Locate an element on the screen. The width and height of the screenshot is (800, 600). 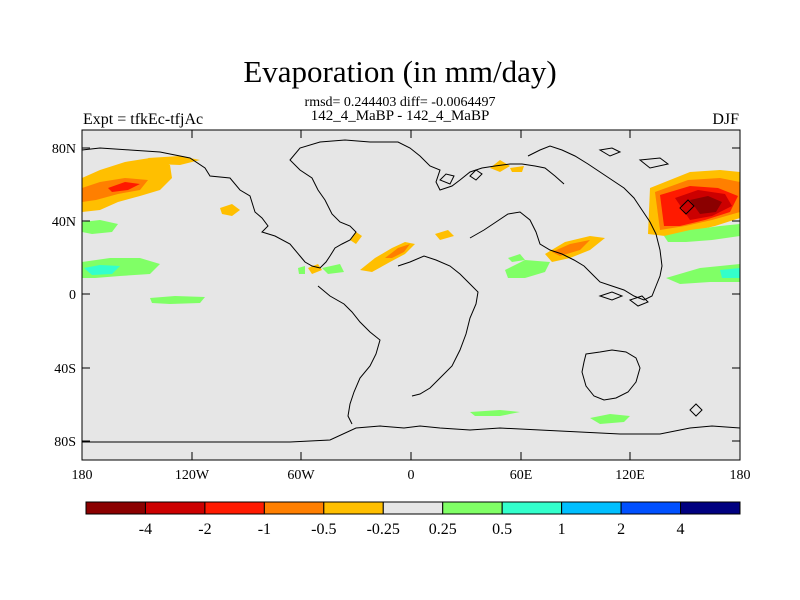
anomaly-so-green is located at coordinates (610, 419).